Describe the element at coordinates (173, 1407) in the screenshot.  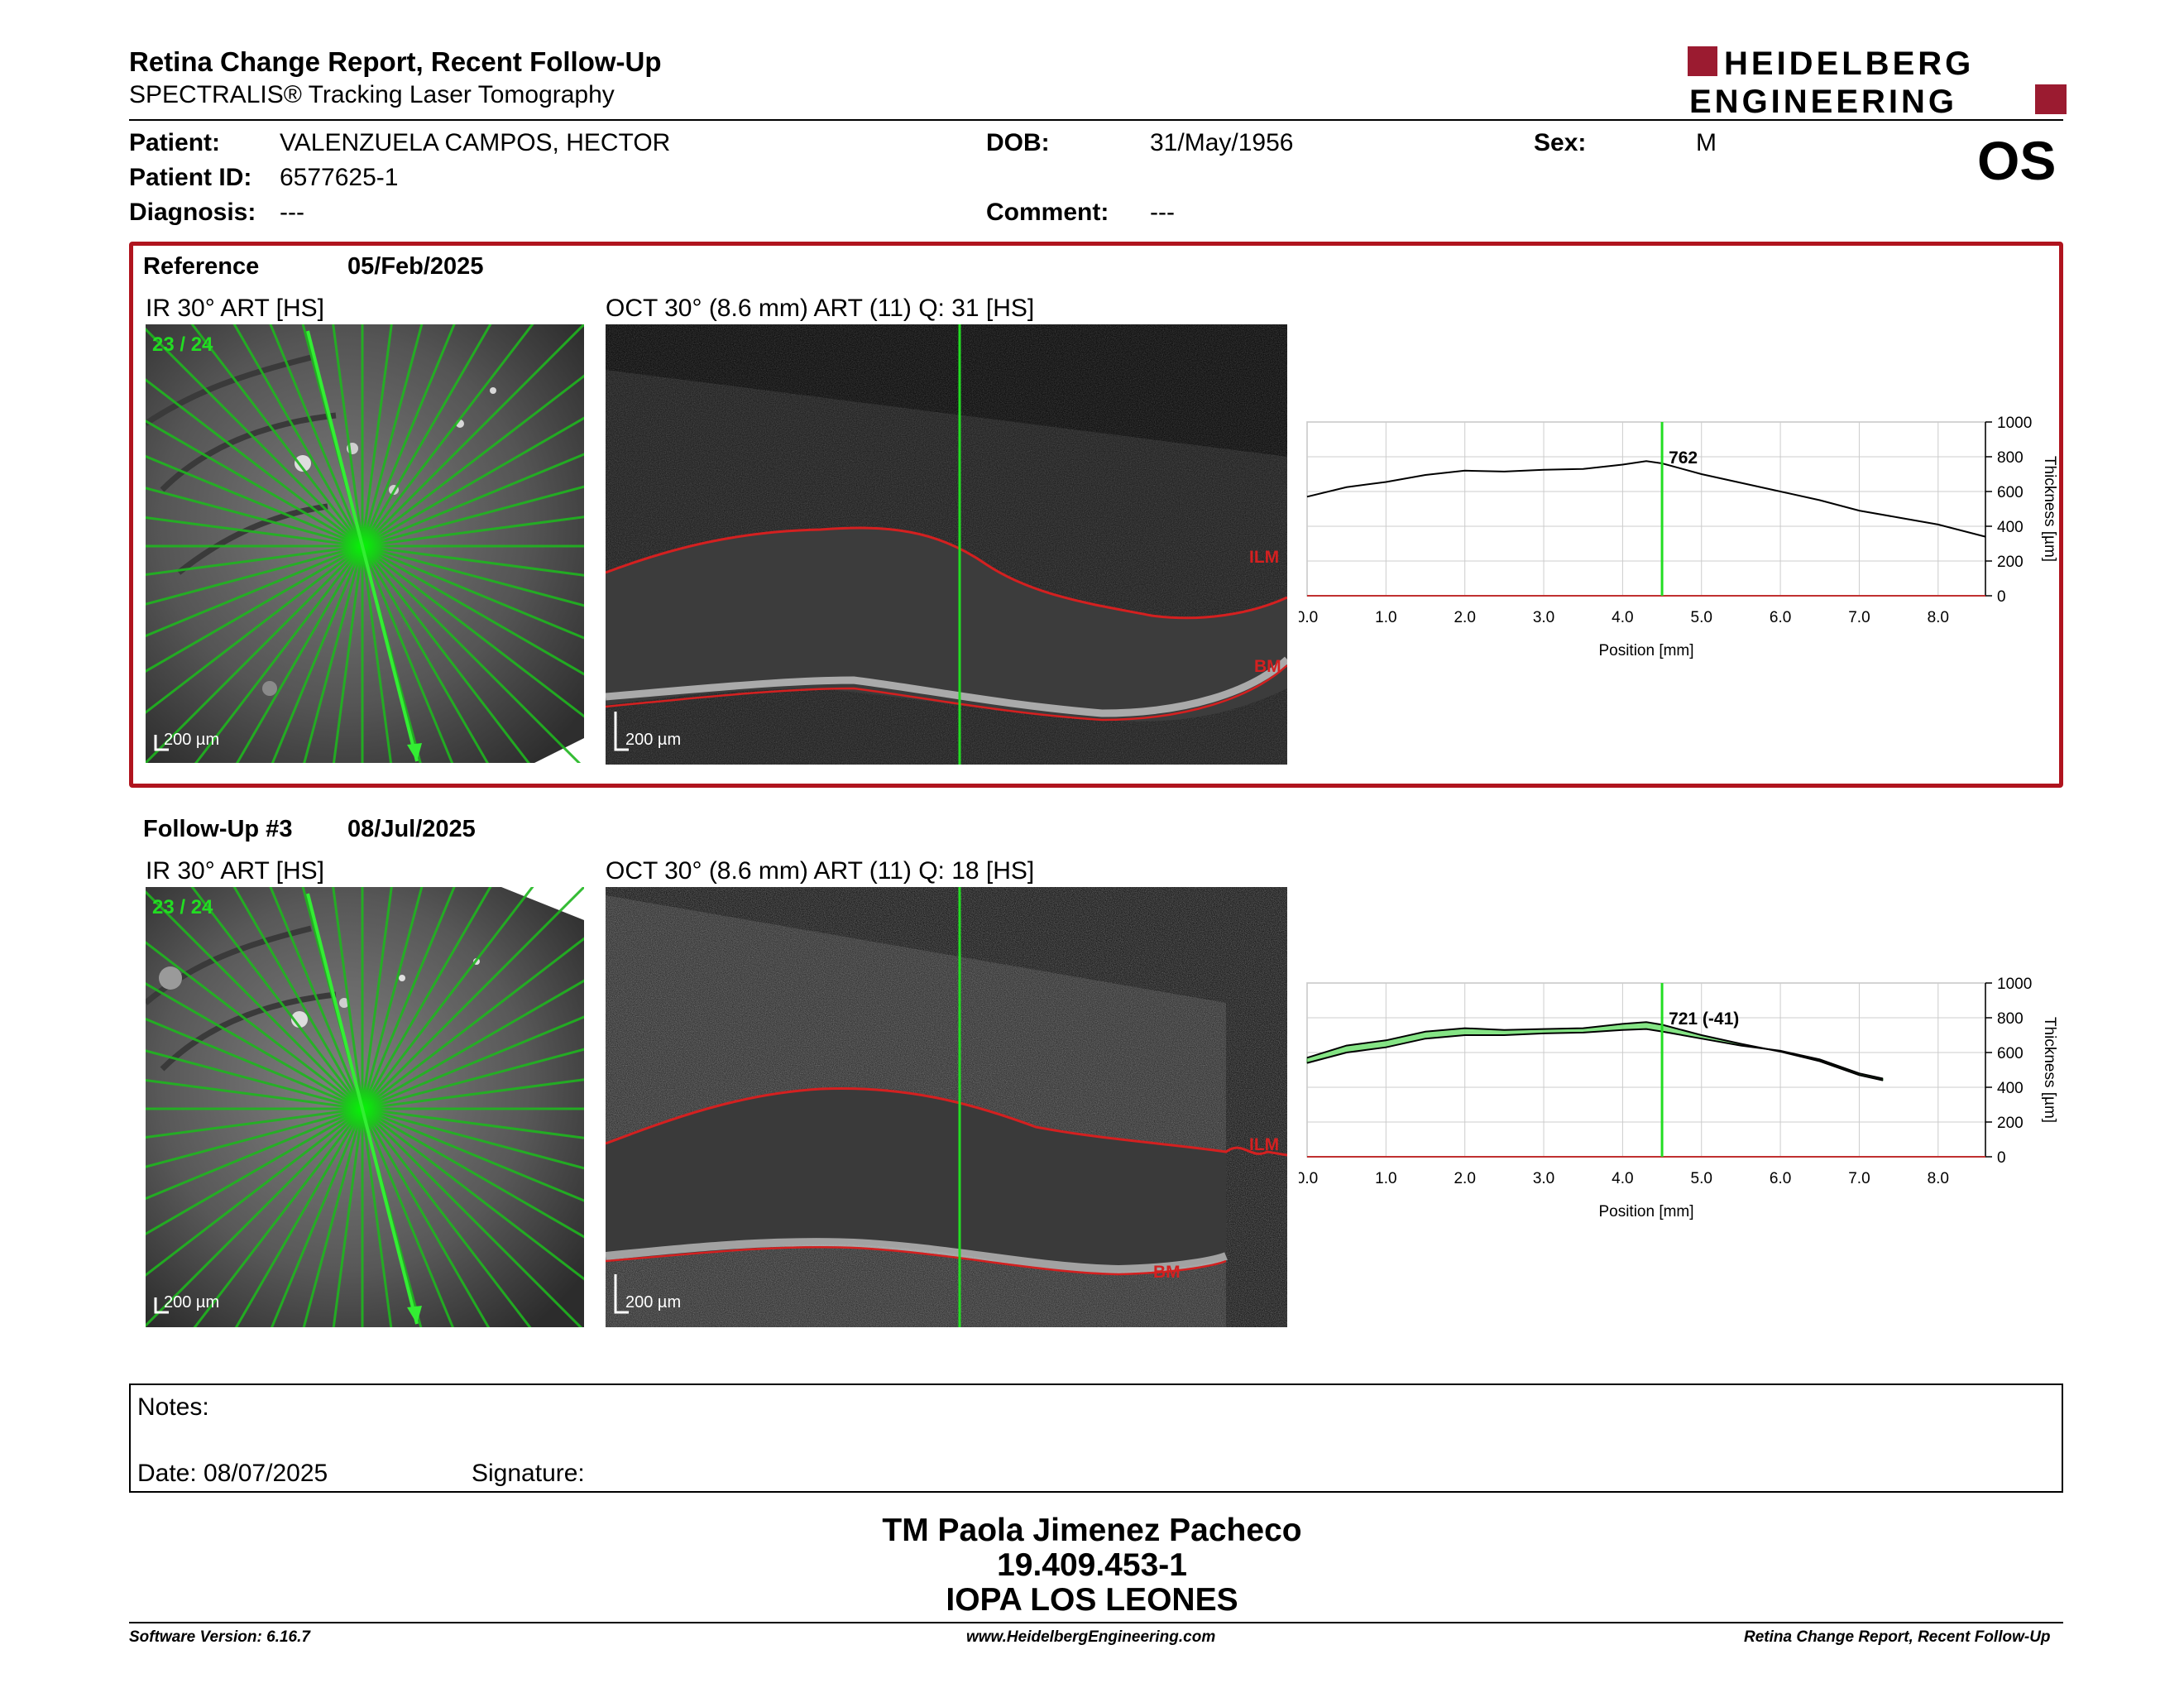
I see `notes-label: Notes:` at that location.